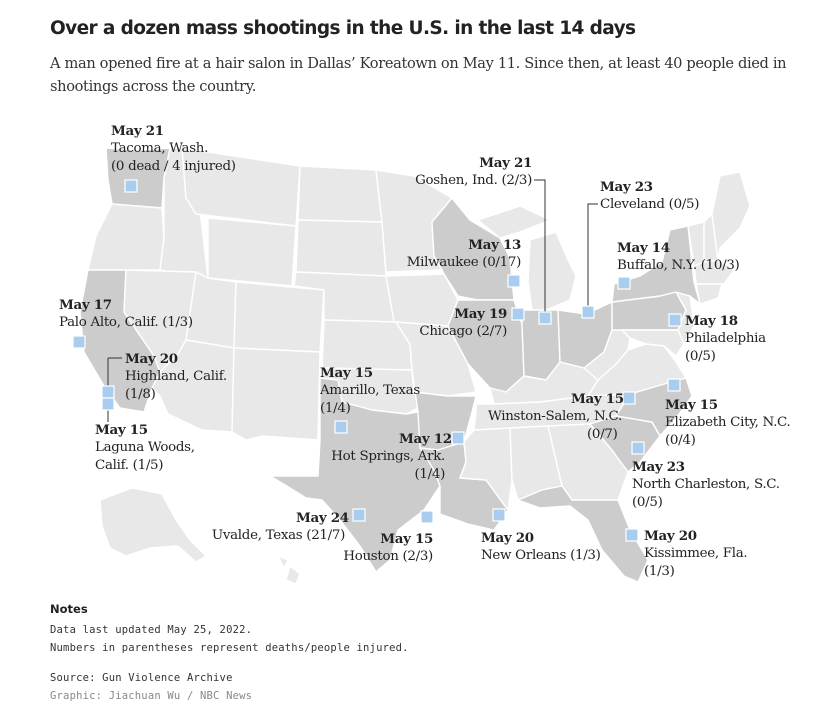  I want to click on marker-hot-springs, so click(458, 438).